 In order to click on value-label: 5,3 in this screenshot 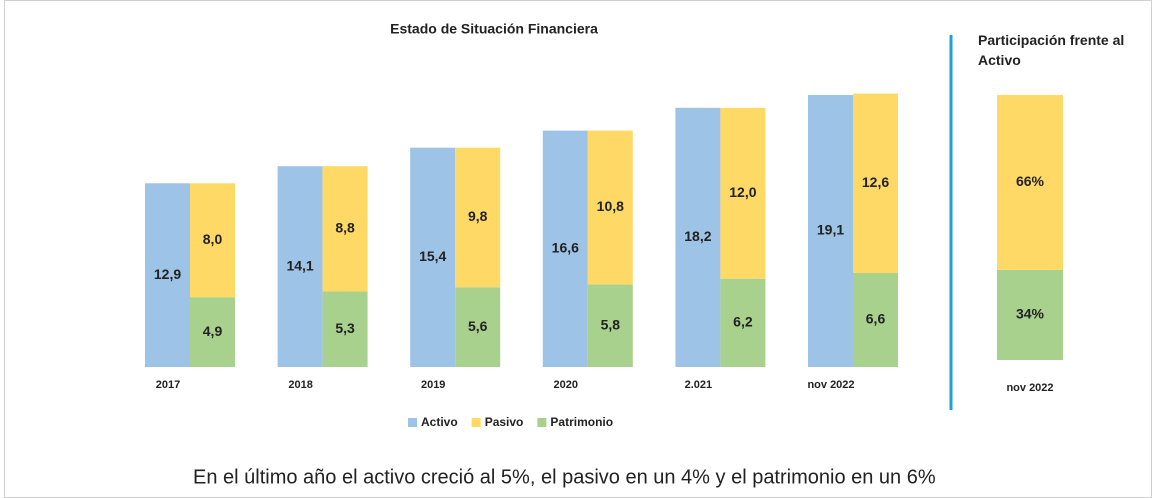, I will do `click(345, 328)`.